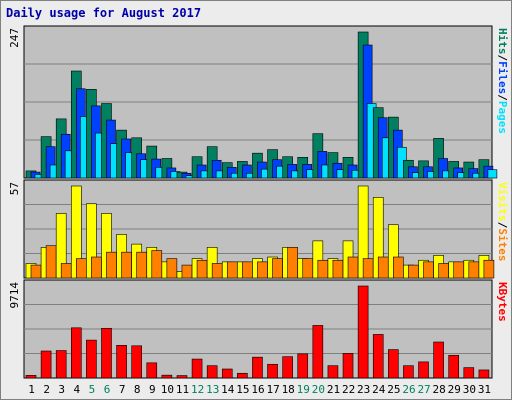 The width and height of the screenshot is (512, 400). I want to click on x-tick-label: 6, so click(107, 389).